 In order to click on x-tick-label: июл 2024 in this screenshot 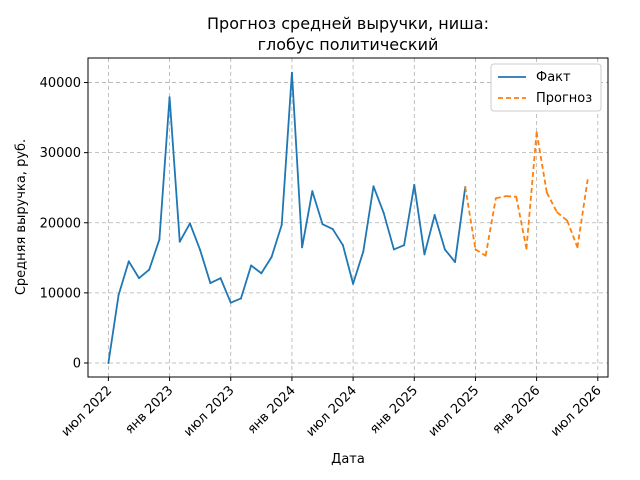, I will do `click(331, 411)`.